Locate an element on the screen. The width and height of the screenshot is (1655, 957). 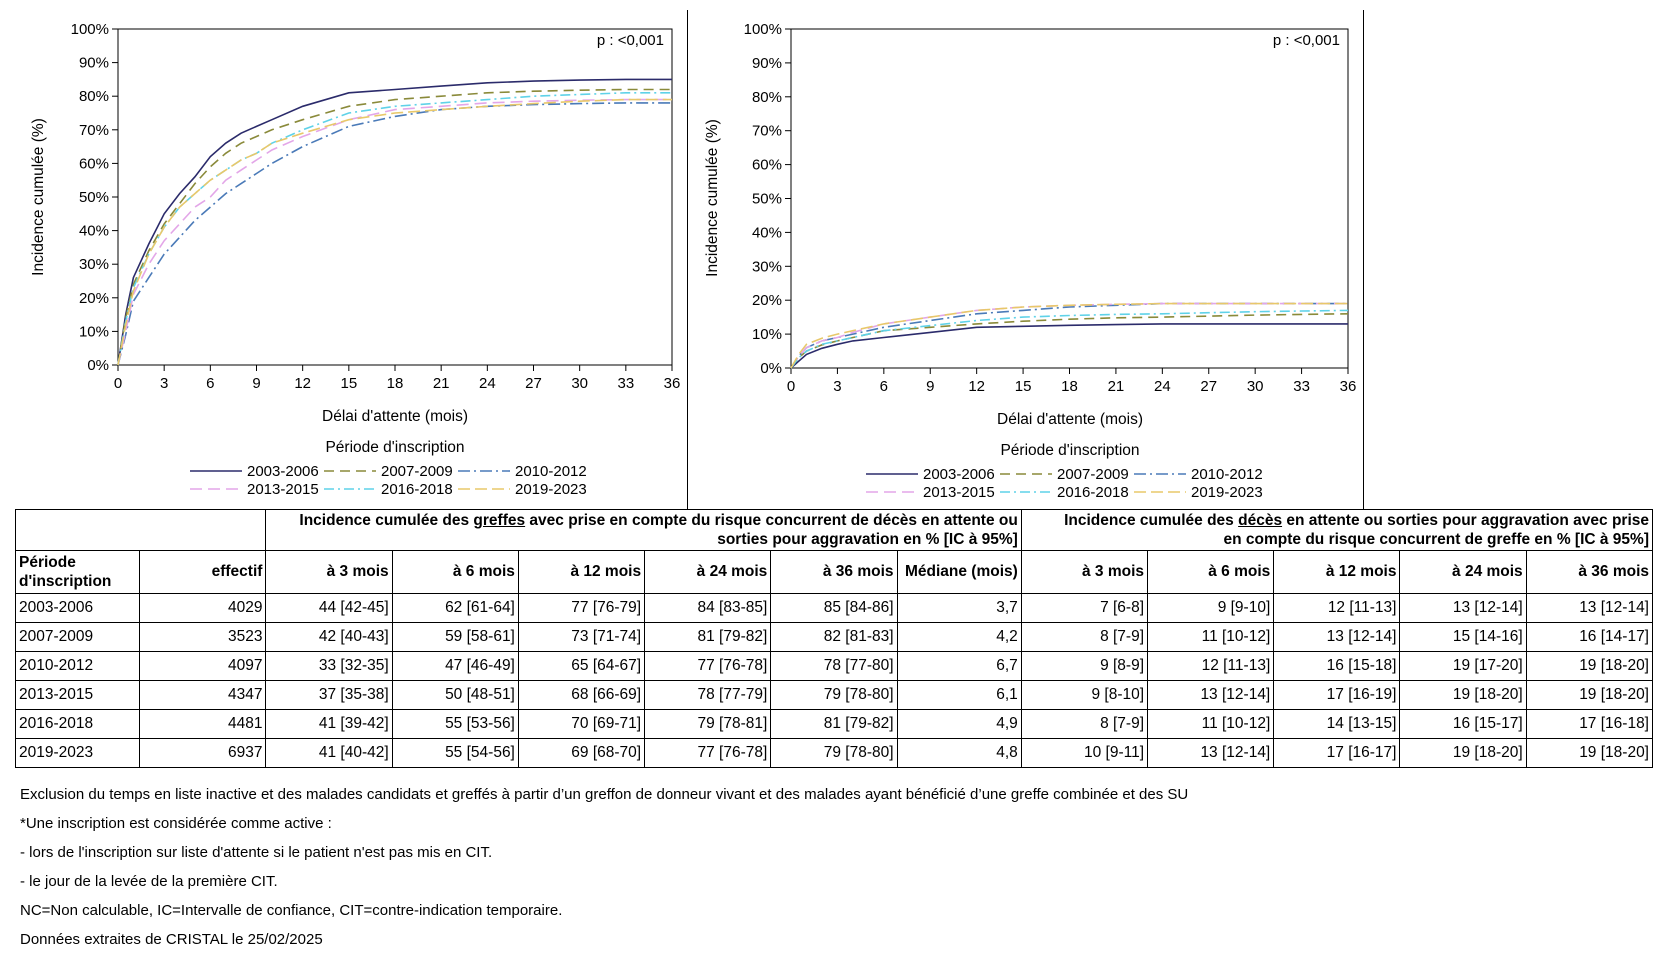
y-tick-label: 40% is located at coordinates (767, 232).